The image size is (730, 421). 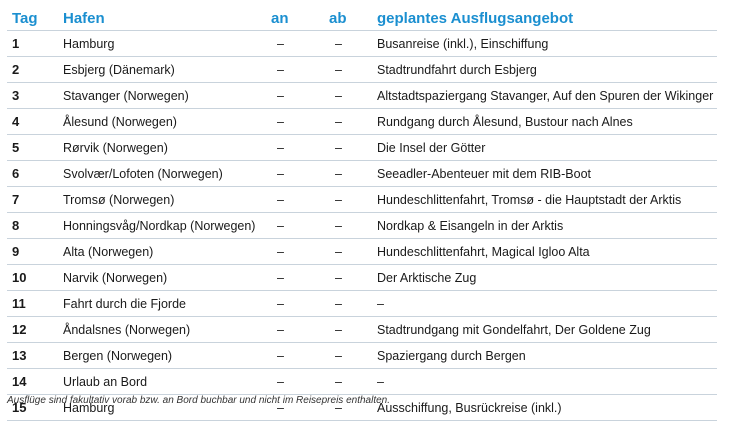 What do you see at coordinates (338, 18) in the screenshot?
I see `header-ab: ab` at bounding box center [338, 18].